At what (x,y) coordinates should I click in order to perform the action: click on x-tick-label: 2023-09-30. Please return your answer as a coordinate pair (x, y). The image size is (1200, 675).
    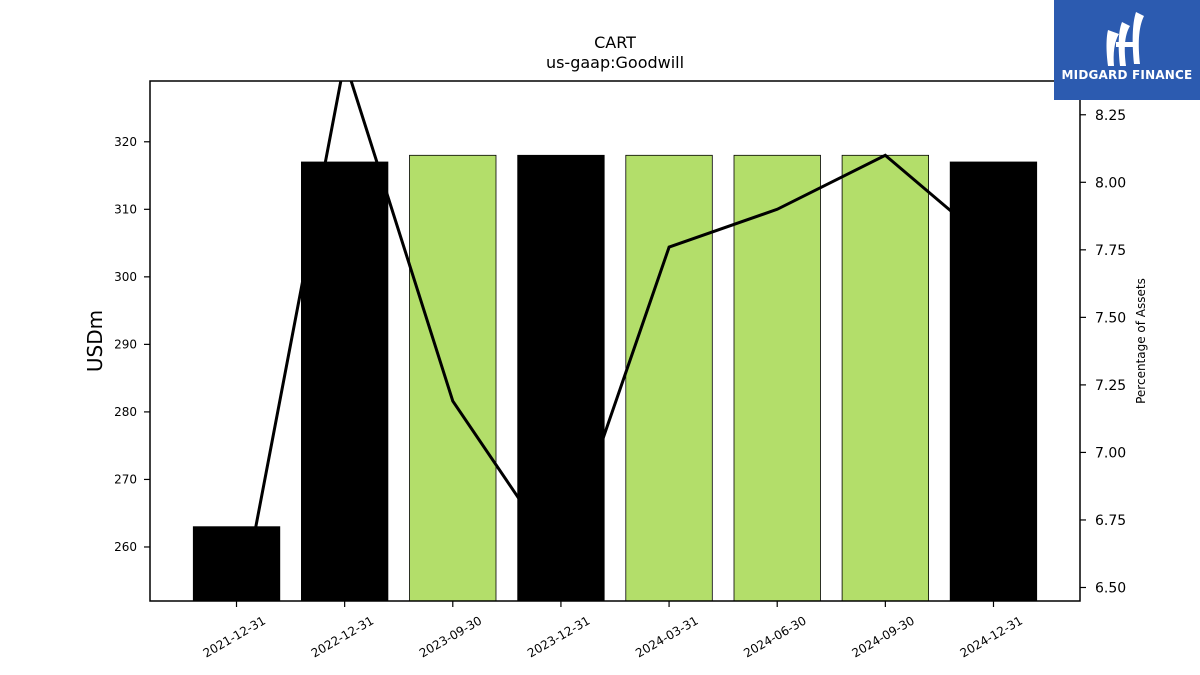
    Looking at the image, I should click on (450, 636).